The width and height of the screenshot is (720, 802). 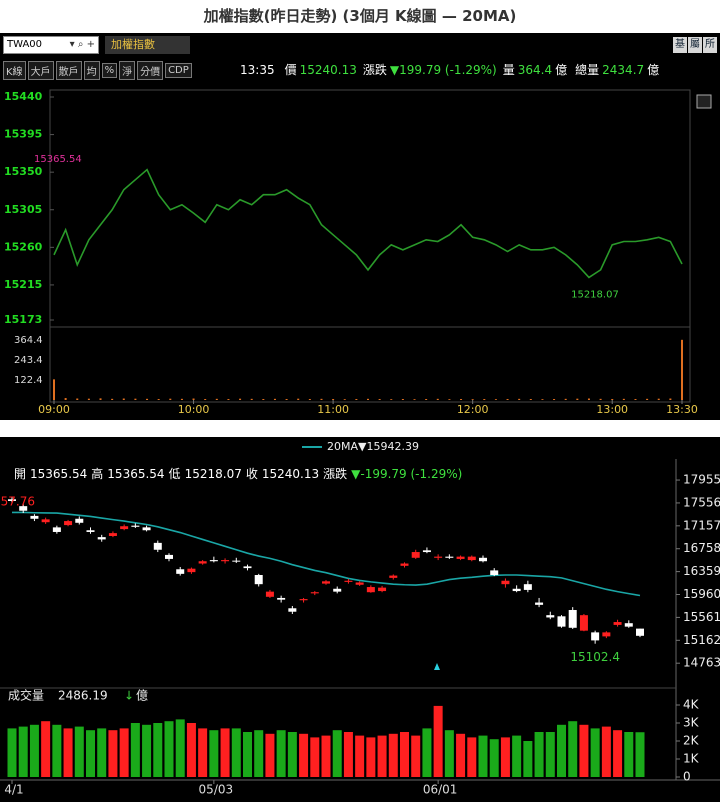 What do you see at coordinates (68, 70) in the screenshot?
I see `tool-button: 散戶` at bounding box center [68, 70].